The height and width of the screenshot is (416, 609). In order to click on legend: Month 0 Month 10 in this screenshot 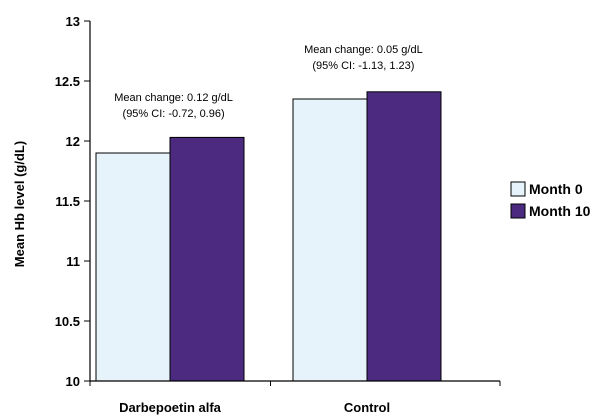, I will do `click(556, 203)`.